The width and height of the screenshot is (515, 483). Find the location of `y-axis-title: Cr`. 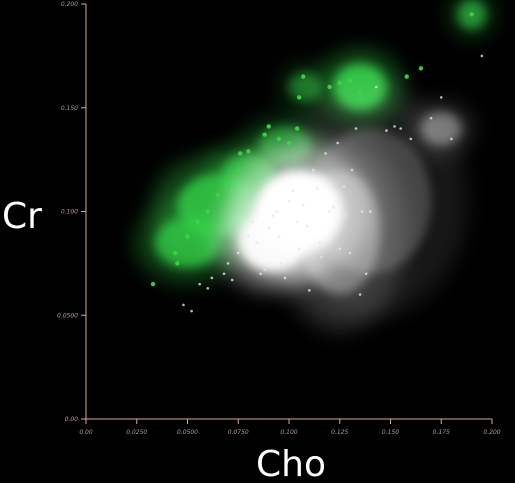

y-axis-title: Cr is located at coordinates (22, 216).